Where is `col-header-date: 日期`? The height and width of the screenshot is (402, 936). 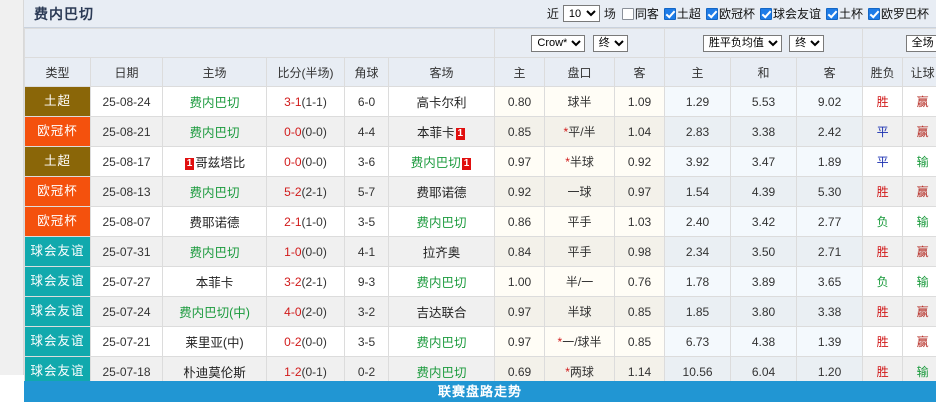
col-header-date: 日期 is located at coordinates (126, 72).